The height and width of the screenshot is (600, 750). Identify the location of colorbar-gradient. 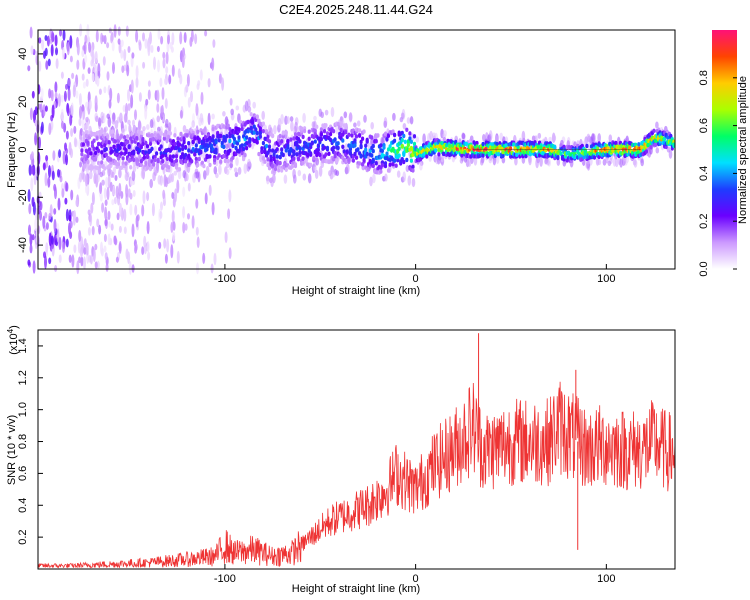
(724, 149).